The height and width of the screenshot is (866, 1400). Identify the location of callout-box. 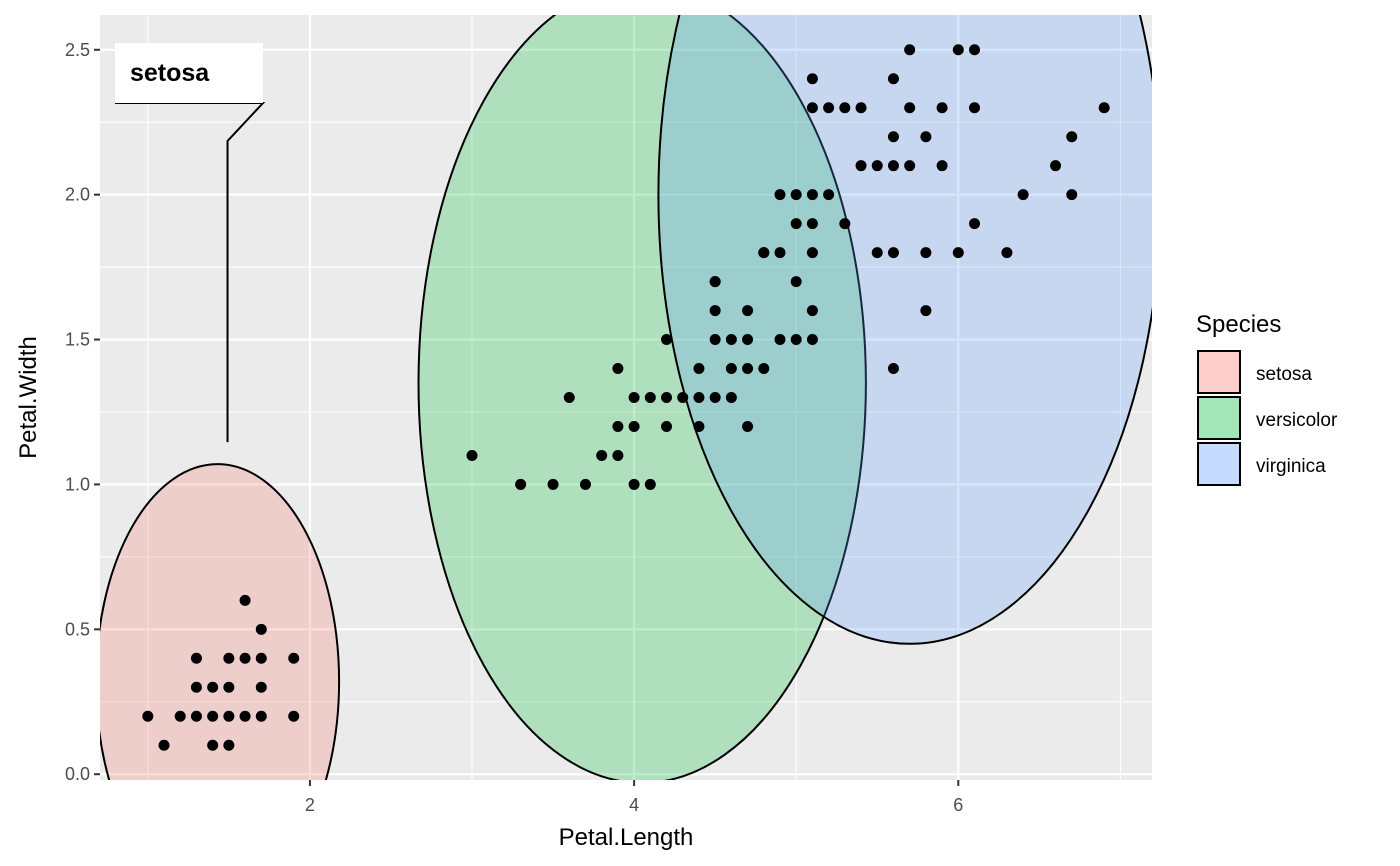
(189, 73).